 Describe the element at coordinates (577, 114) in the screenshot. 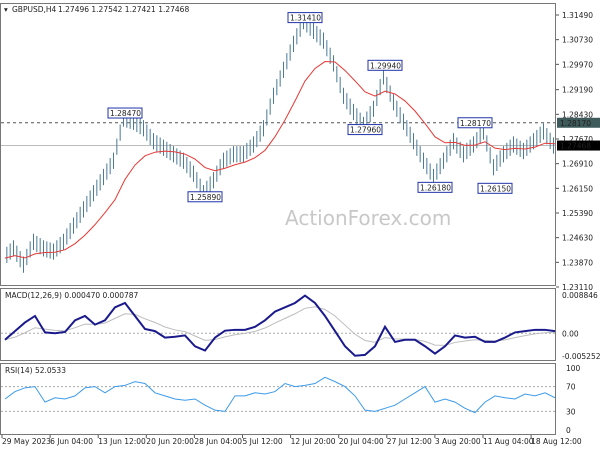

I see `y-tick-label: 1.28430` at that location.